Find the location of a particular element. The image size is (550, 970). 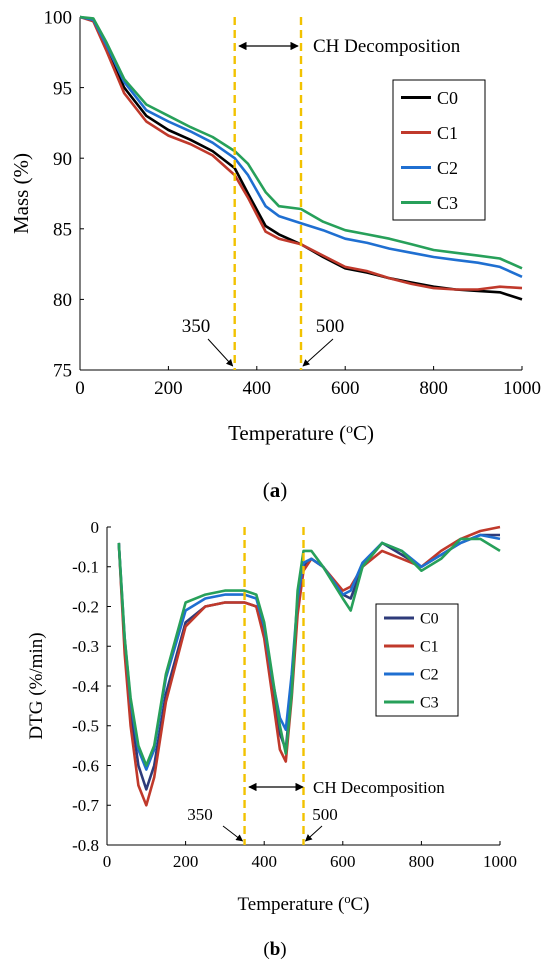

y-tick-label: -0.7 is located at coordinates (85, 805).